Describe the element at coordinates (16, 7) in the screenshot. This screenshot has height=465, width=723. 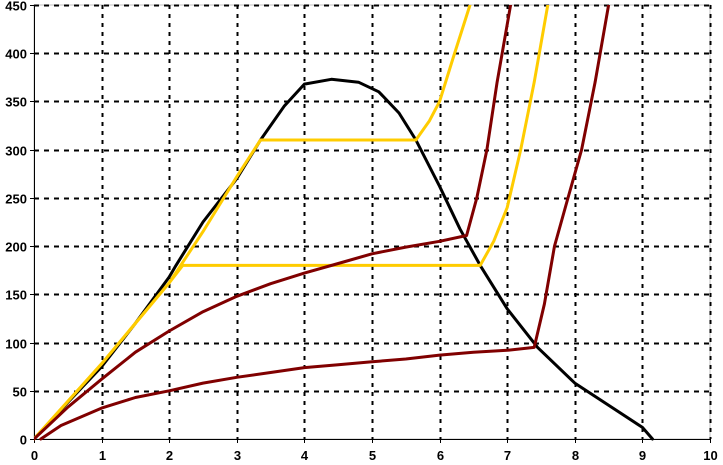
I see `y-tick-label: 450` at that location.